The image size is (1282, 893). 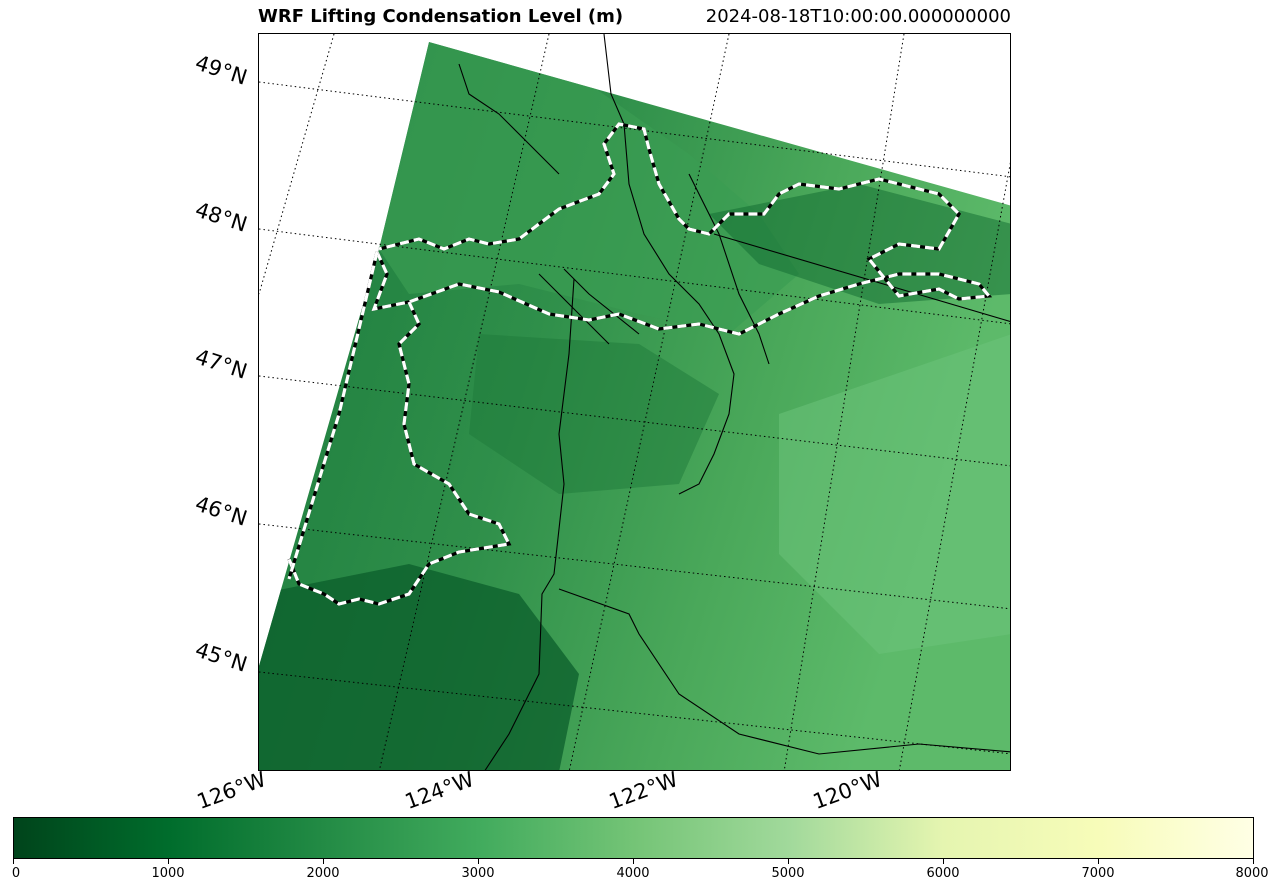 I want to click on colorbar, so click(x=633, y=838).